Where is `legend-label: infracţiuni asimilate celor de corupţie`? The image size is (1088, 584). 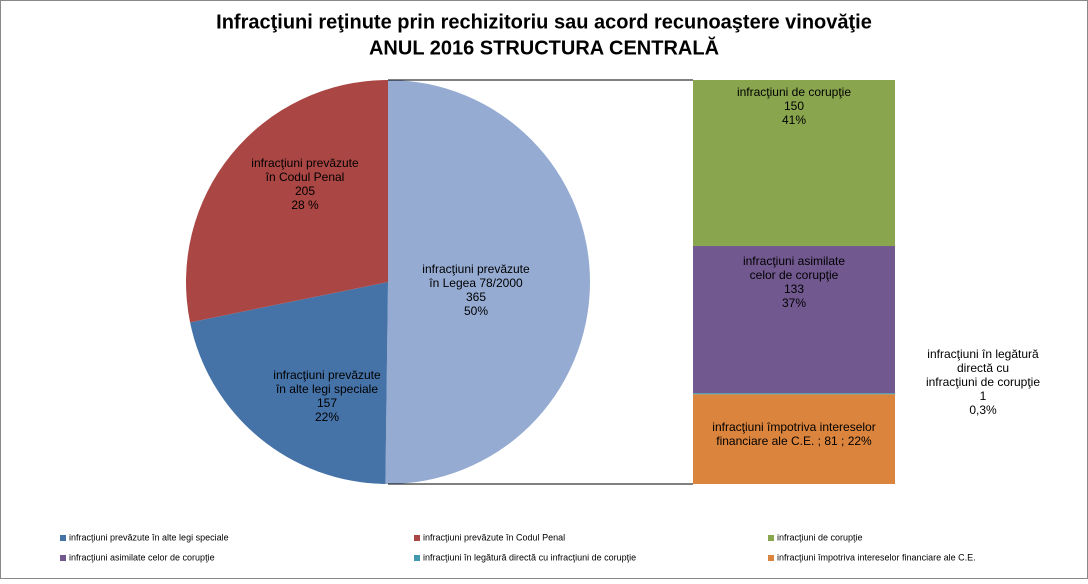 legend-label: infracţiuni asimilate celor de corupţie is located at coordinates (142, 557).